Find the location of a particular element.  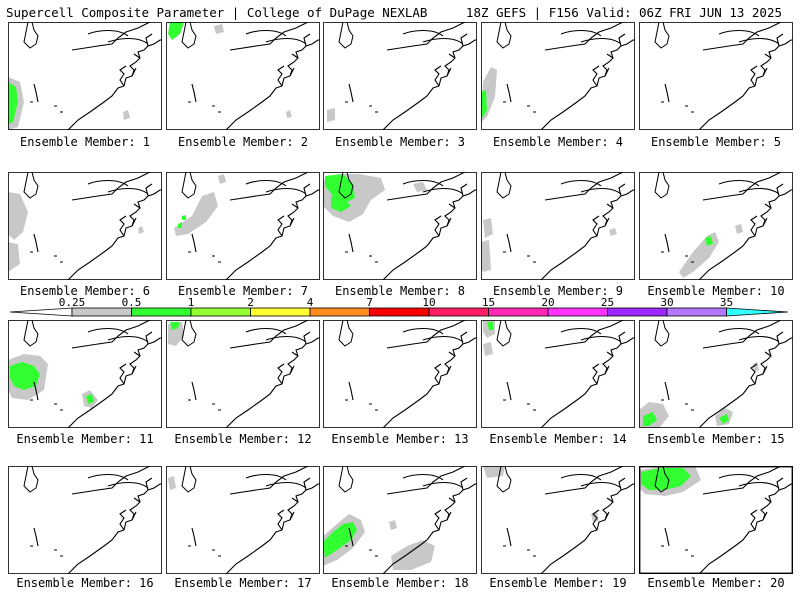

colorbar-tick-label: 4 is located at coordinates (310, 302).